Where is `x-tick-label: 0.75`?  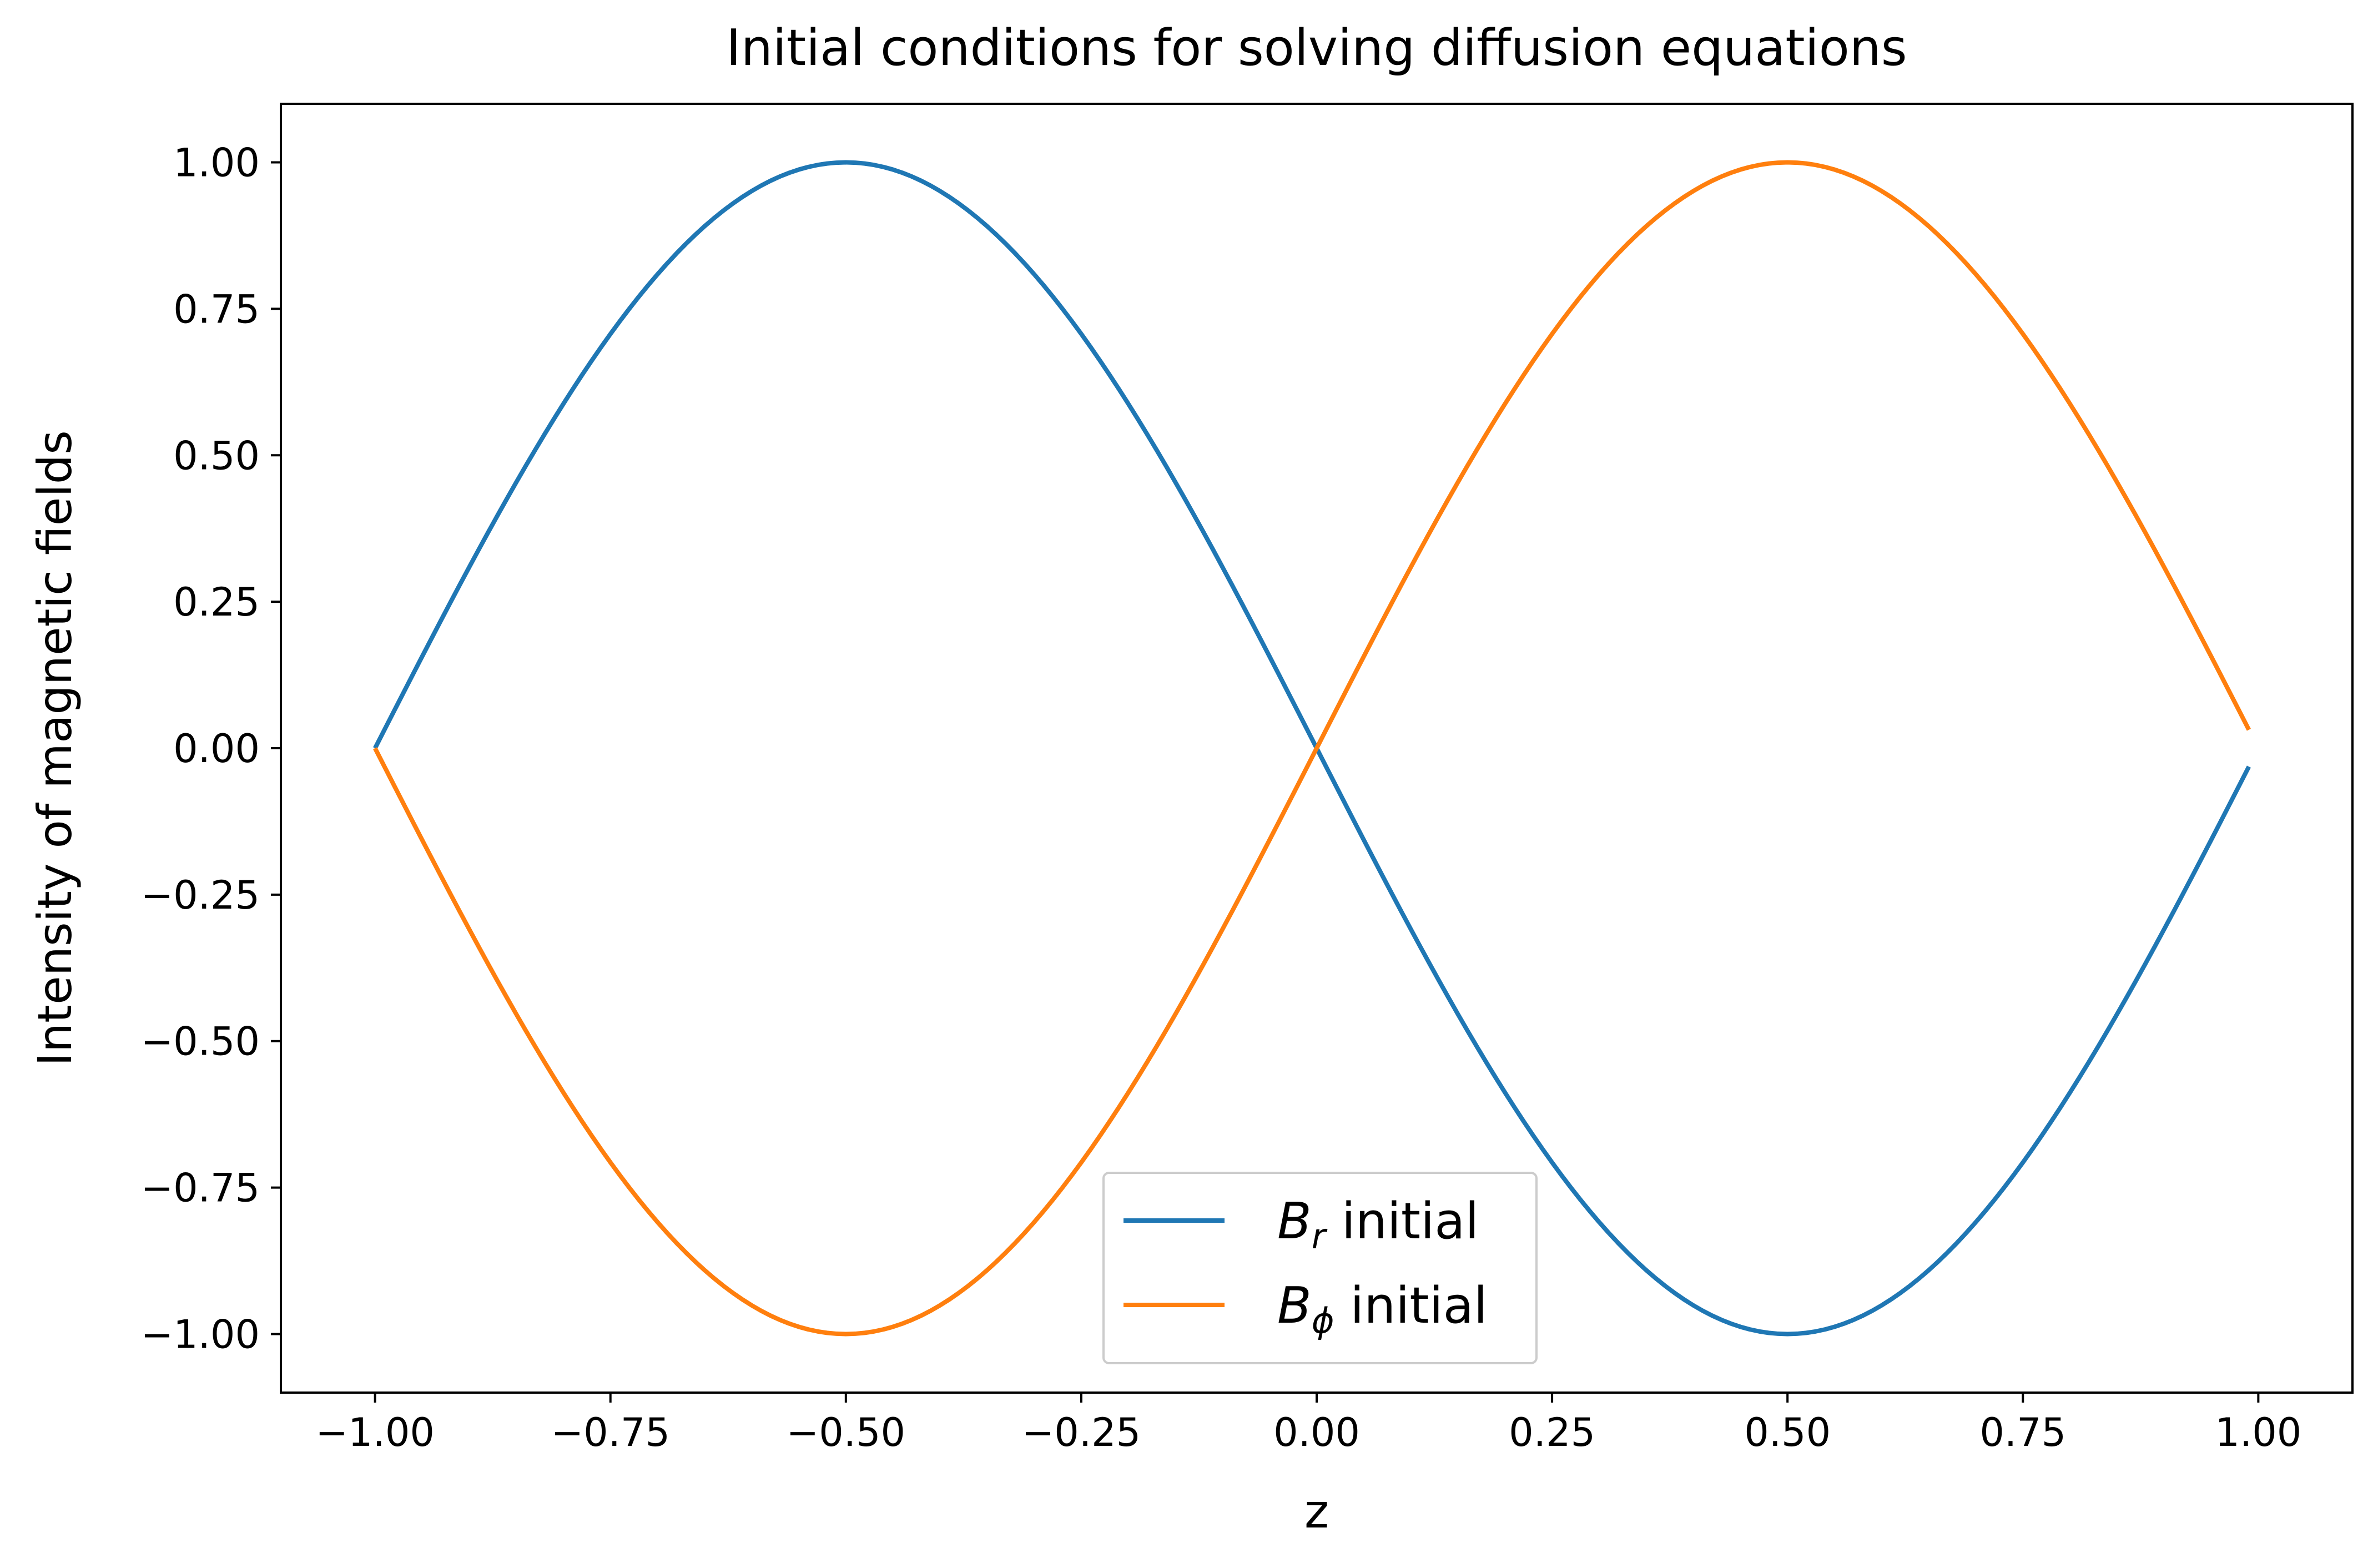
x-tick-label: 0.75 is located at coordinates (2023, 1432).